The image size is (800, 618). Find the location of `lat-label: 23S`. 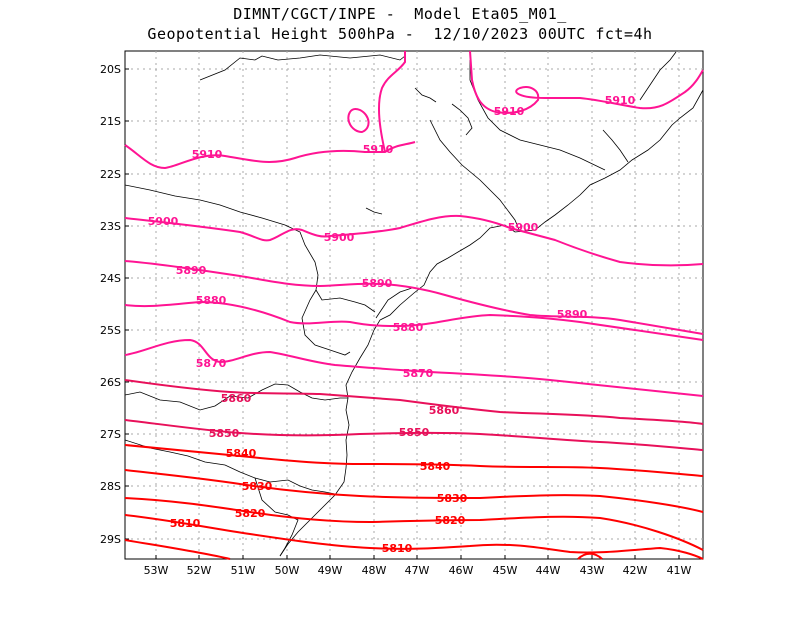

lat-label: 23S is located at coordinates (110, 226).